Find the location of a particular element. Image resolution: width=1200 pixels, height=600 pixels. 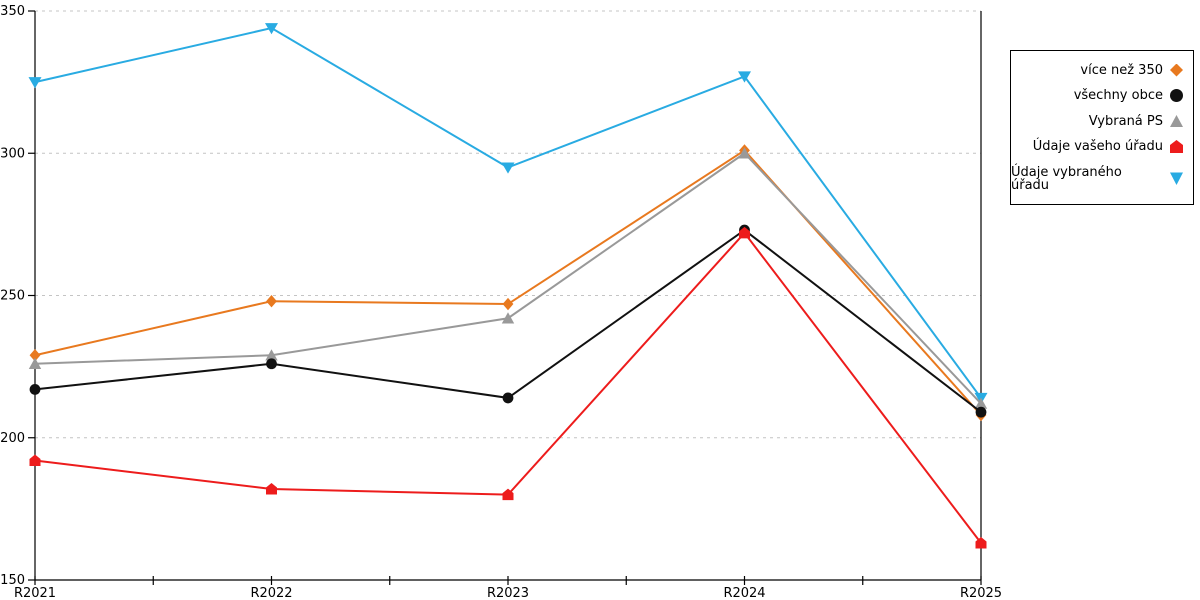

legend-item: Údaje vybraného úřadu is located at coordinates (1102, 179).